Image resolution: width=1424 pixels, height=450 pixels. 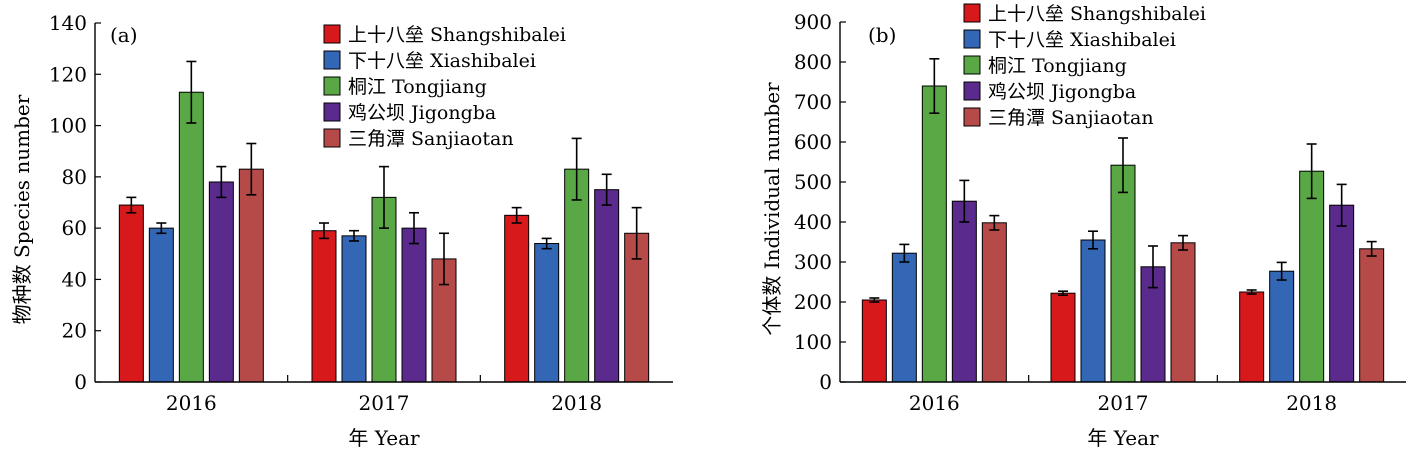 What do you see at coordinates (813, 142) in the screenshot?
I see `y-tick-label: 600` at bounding box center [813, 142].